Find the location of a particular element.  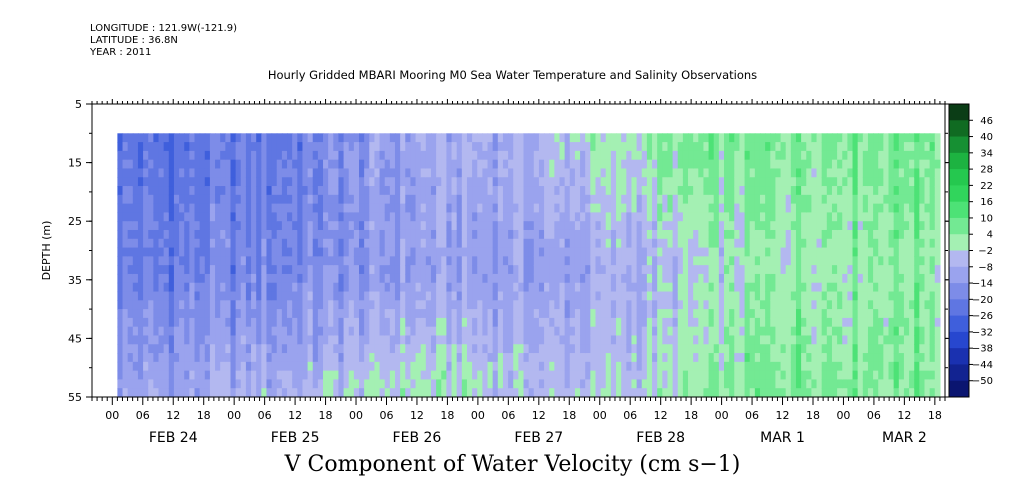

y-axis-label: DEPTH (m) is located at coordinates (46, 251).